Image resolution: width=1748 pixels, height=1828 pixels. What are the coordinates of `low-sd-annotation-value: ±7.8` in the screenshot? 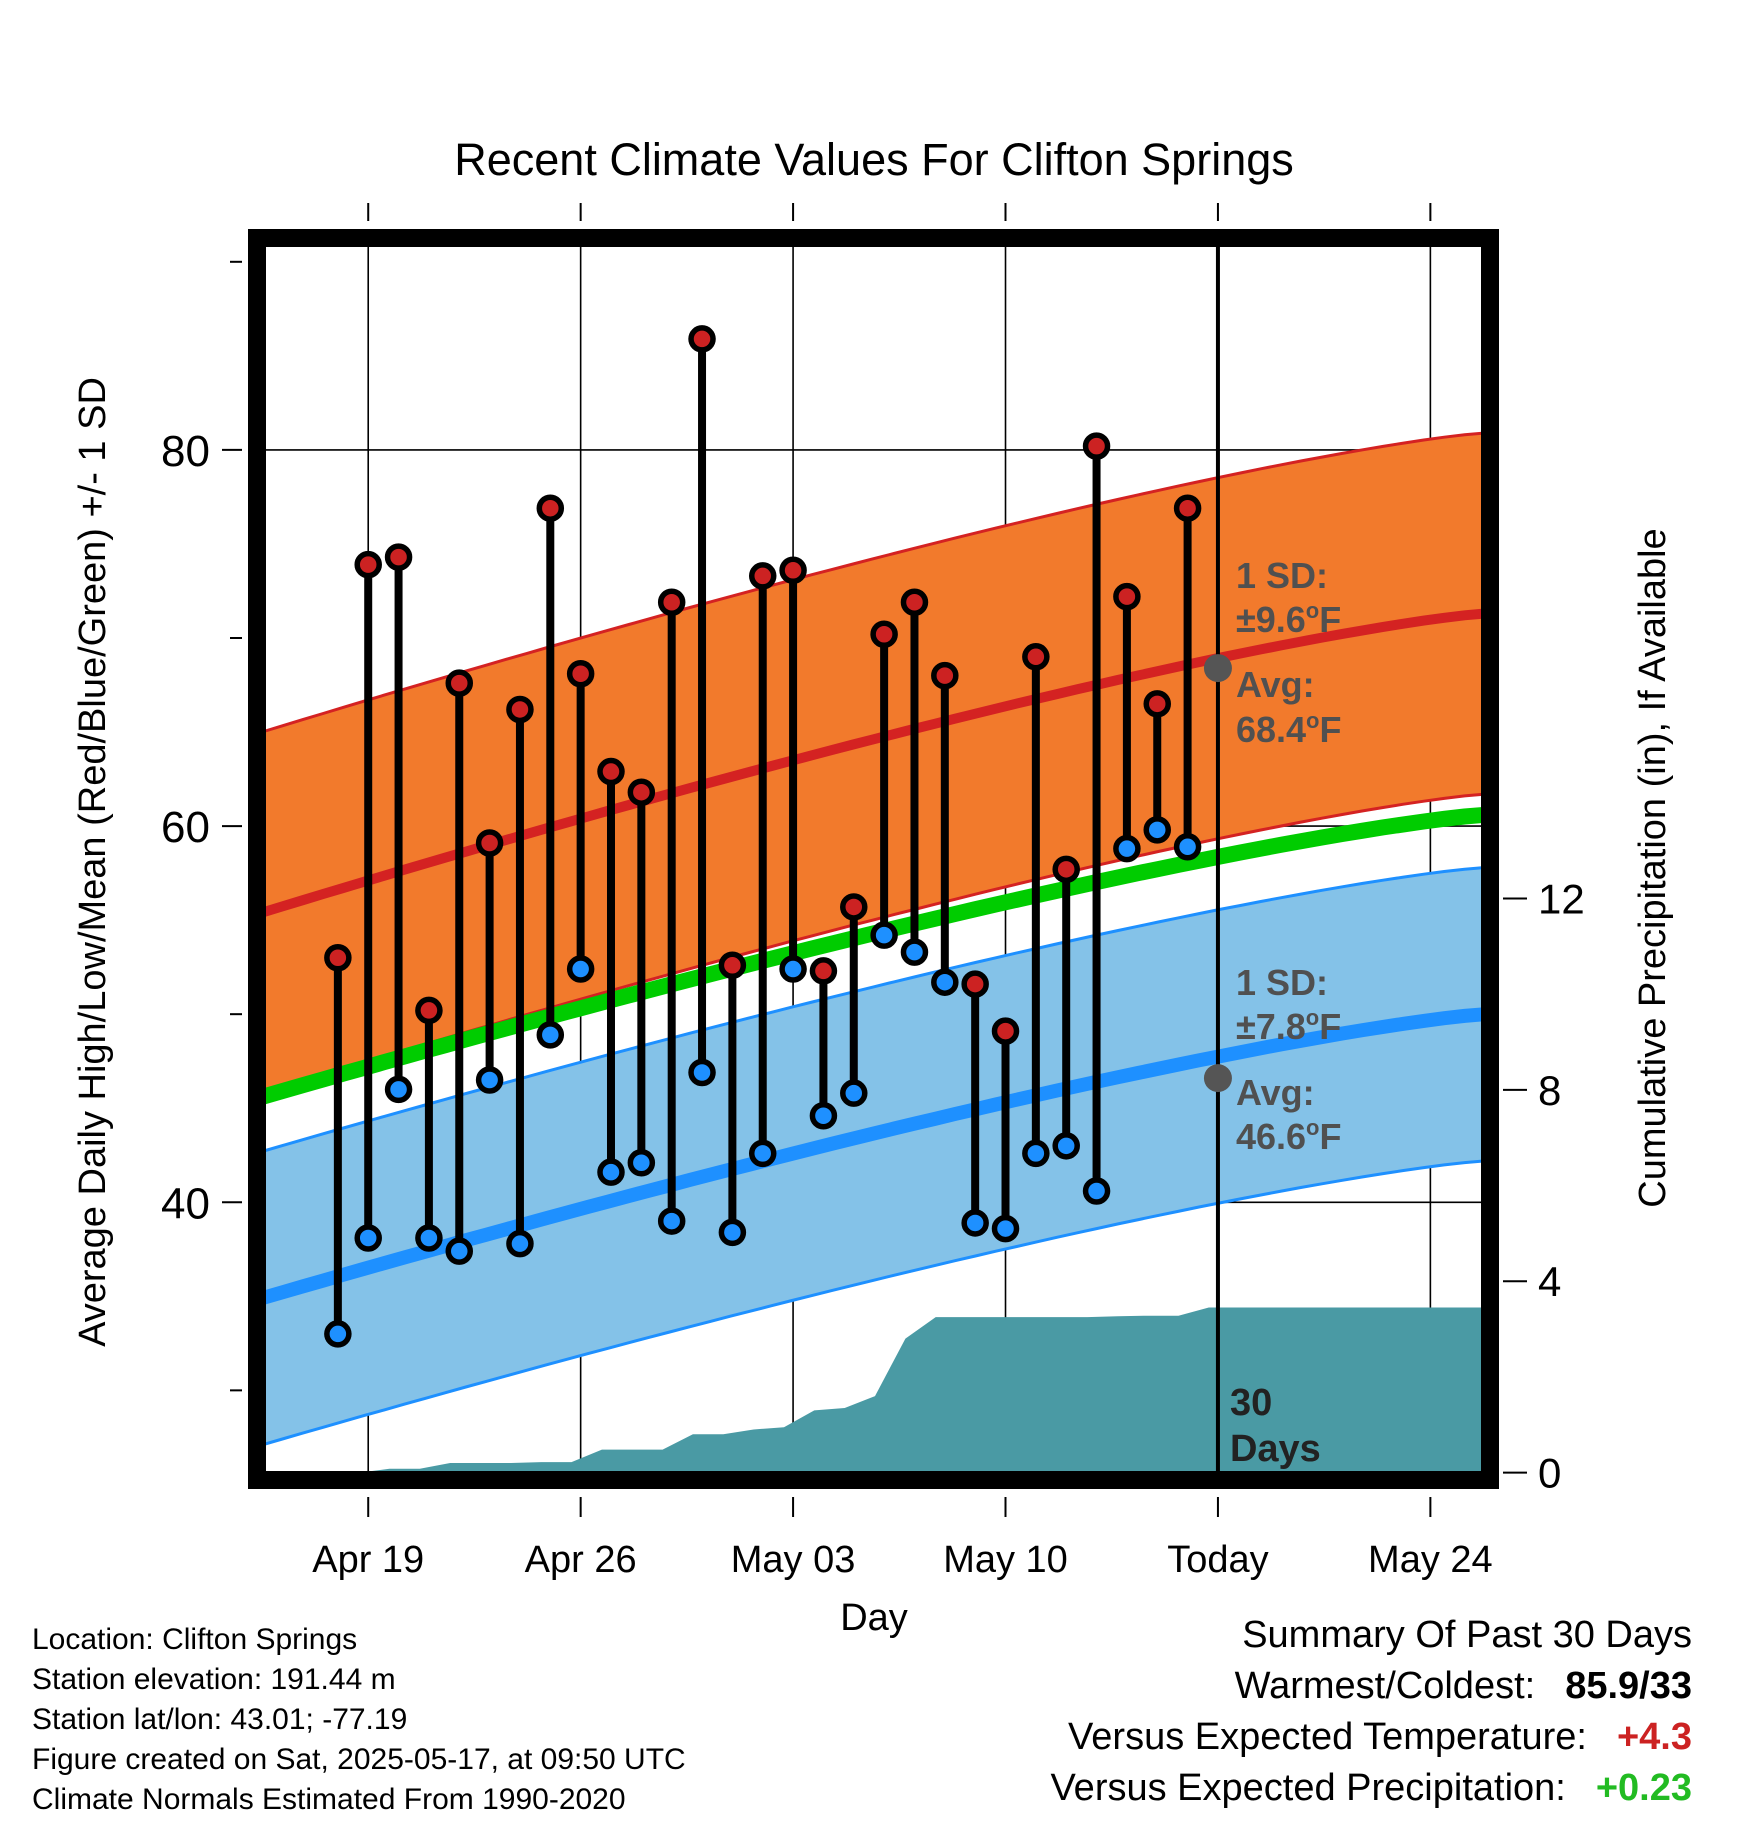 It's located at (1271, 1026).